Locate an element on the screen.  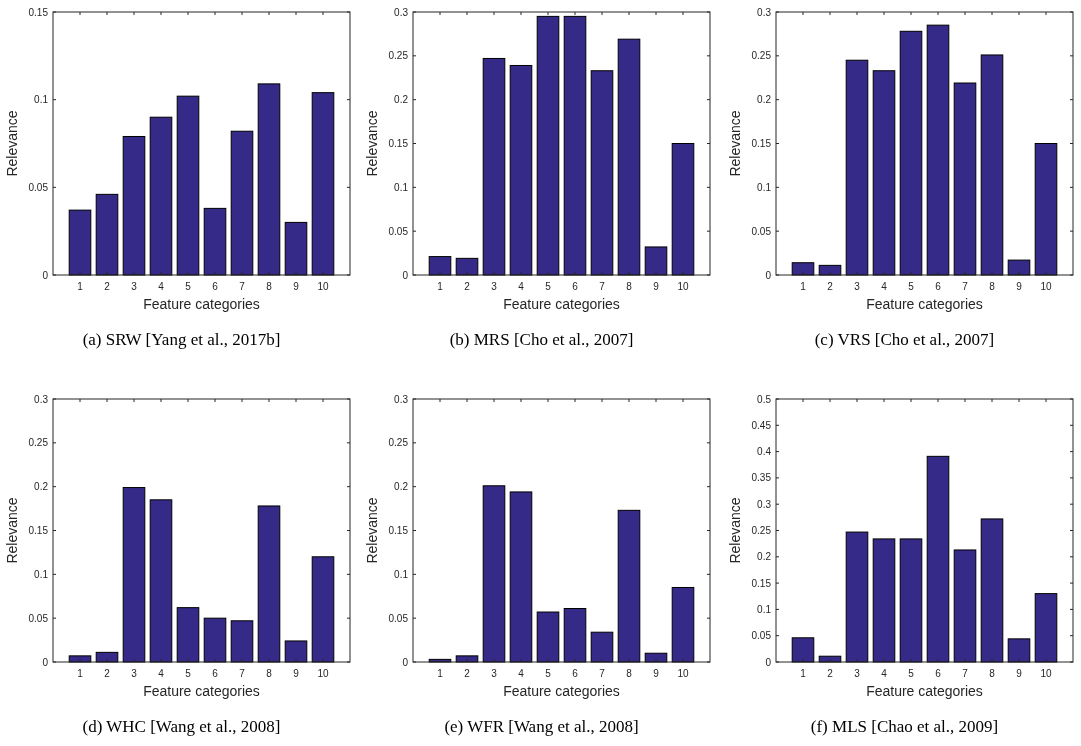
text: (f) MLS [Chao et al., 2009] is located at coordinates (904, 727).